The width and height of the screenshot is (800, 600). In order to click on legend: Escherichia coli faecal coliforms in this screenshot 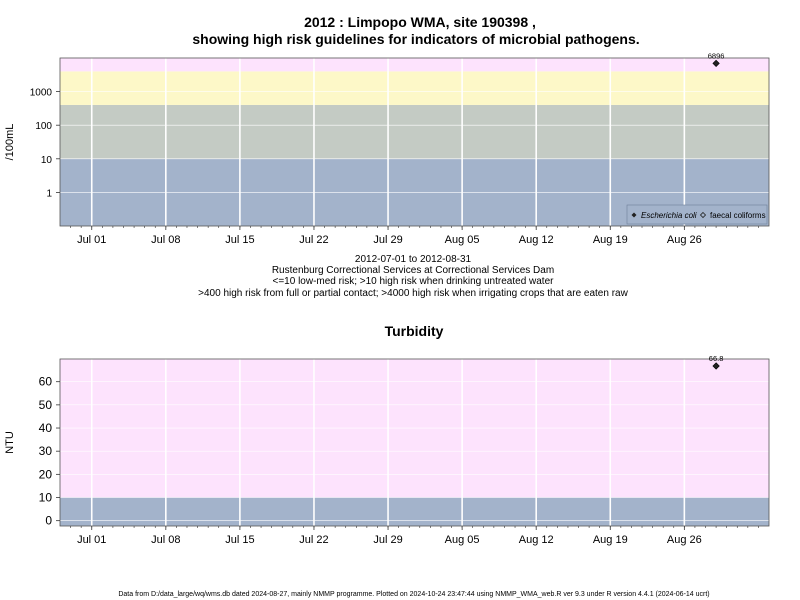, I will do `click(697, 214)`.